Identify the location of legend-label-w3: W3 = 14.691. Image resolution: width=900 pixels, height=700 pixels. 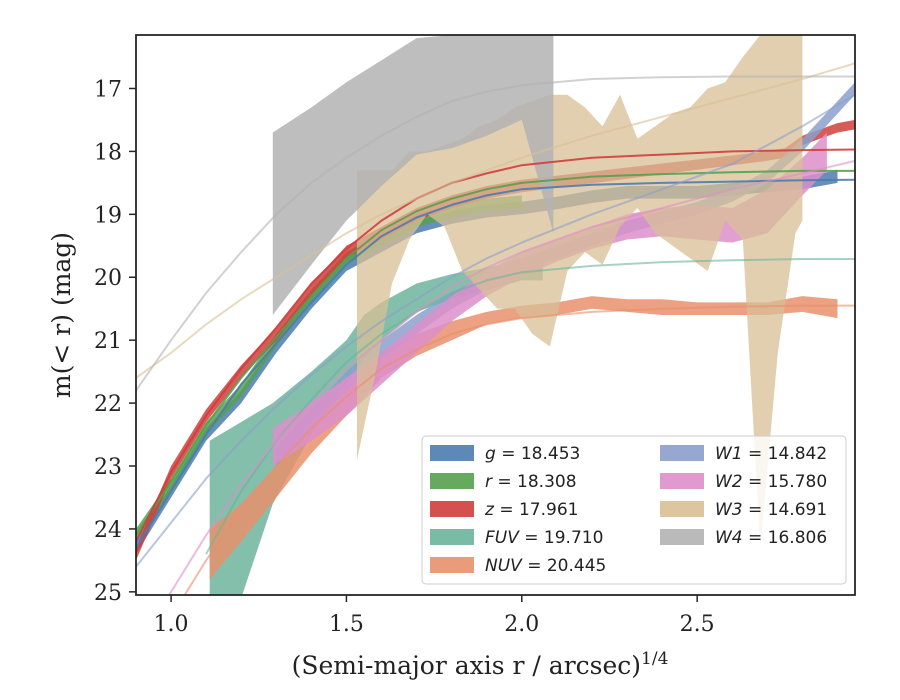
(771, 510).